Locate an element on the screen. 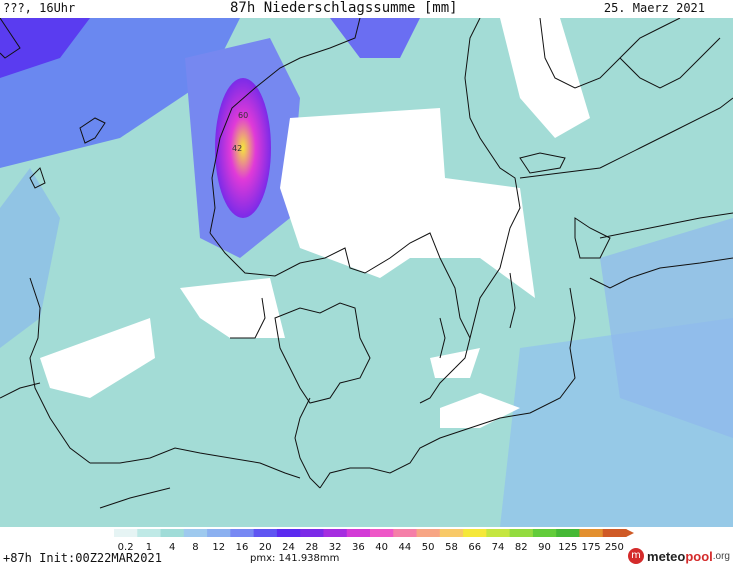 Image resolution: width=733 pixels, height=566 pixels. logo-text-pool: pool is located at coordinates (699, 556).